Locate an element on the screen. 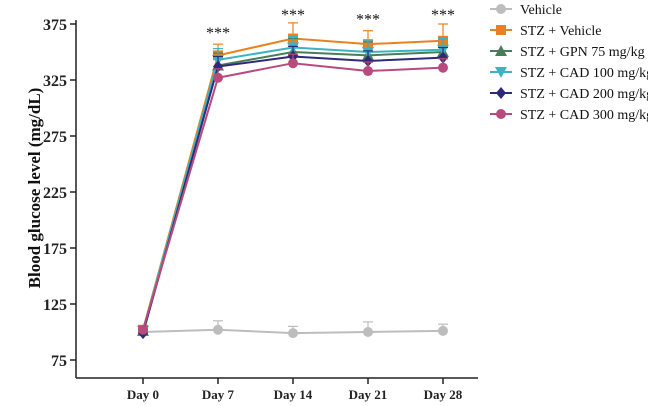 The height and width of the screenshot is (406, 648). legend-item: STZ + CAD 100 mg/kg is located at coordinates (569, 73).